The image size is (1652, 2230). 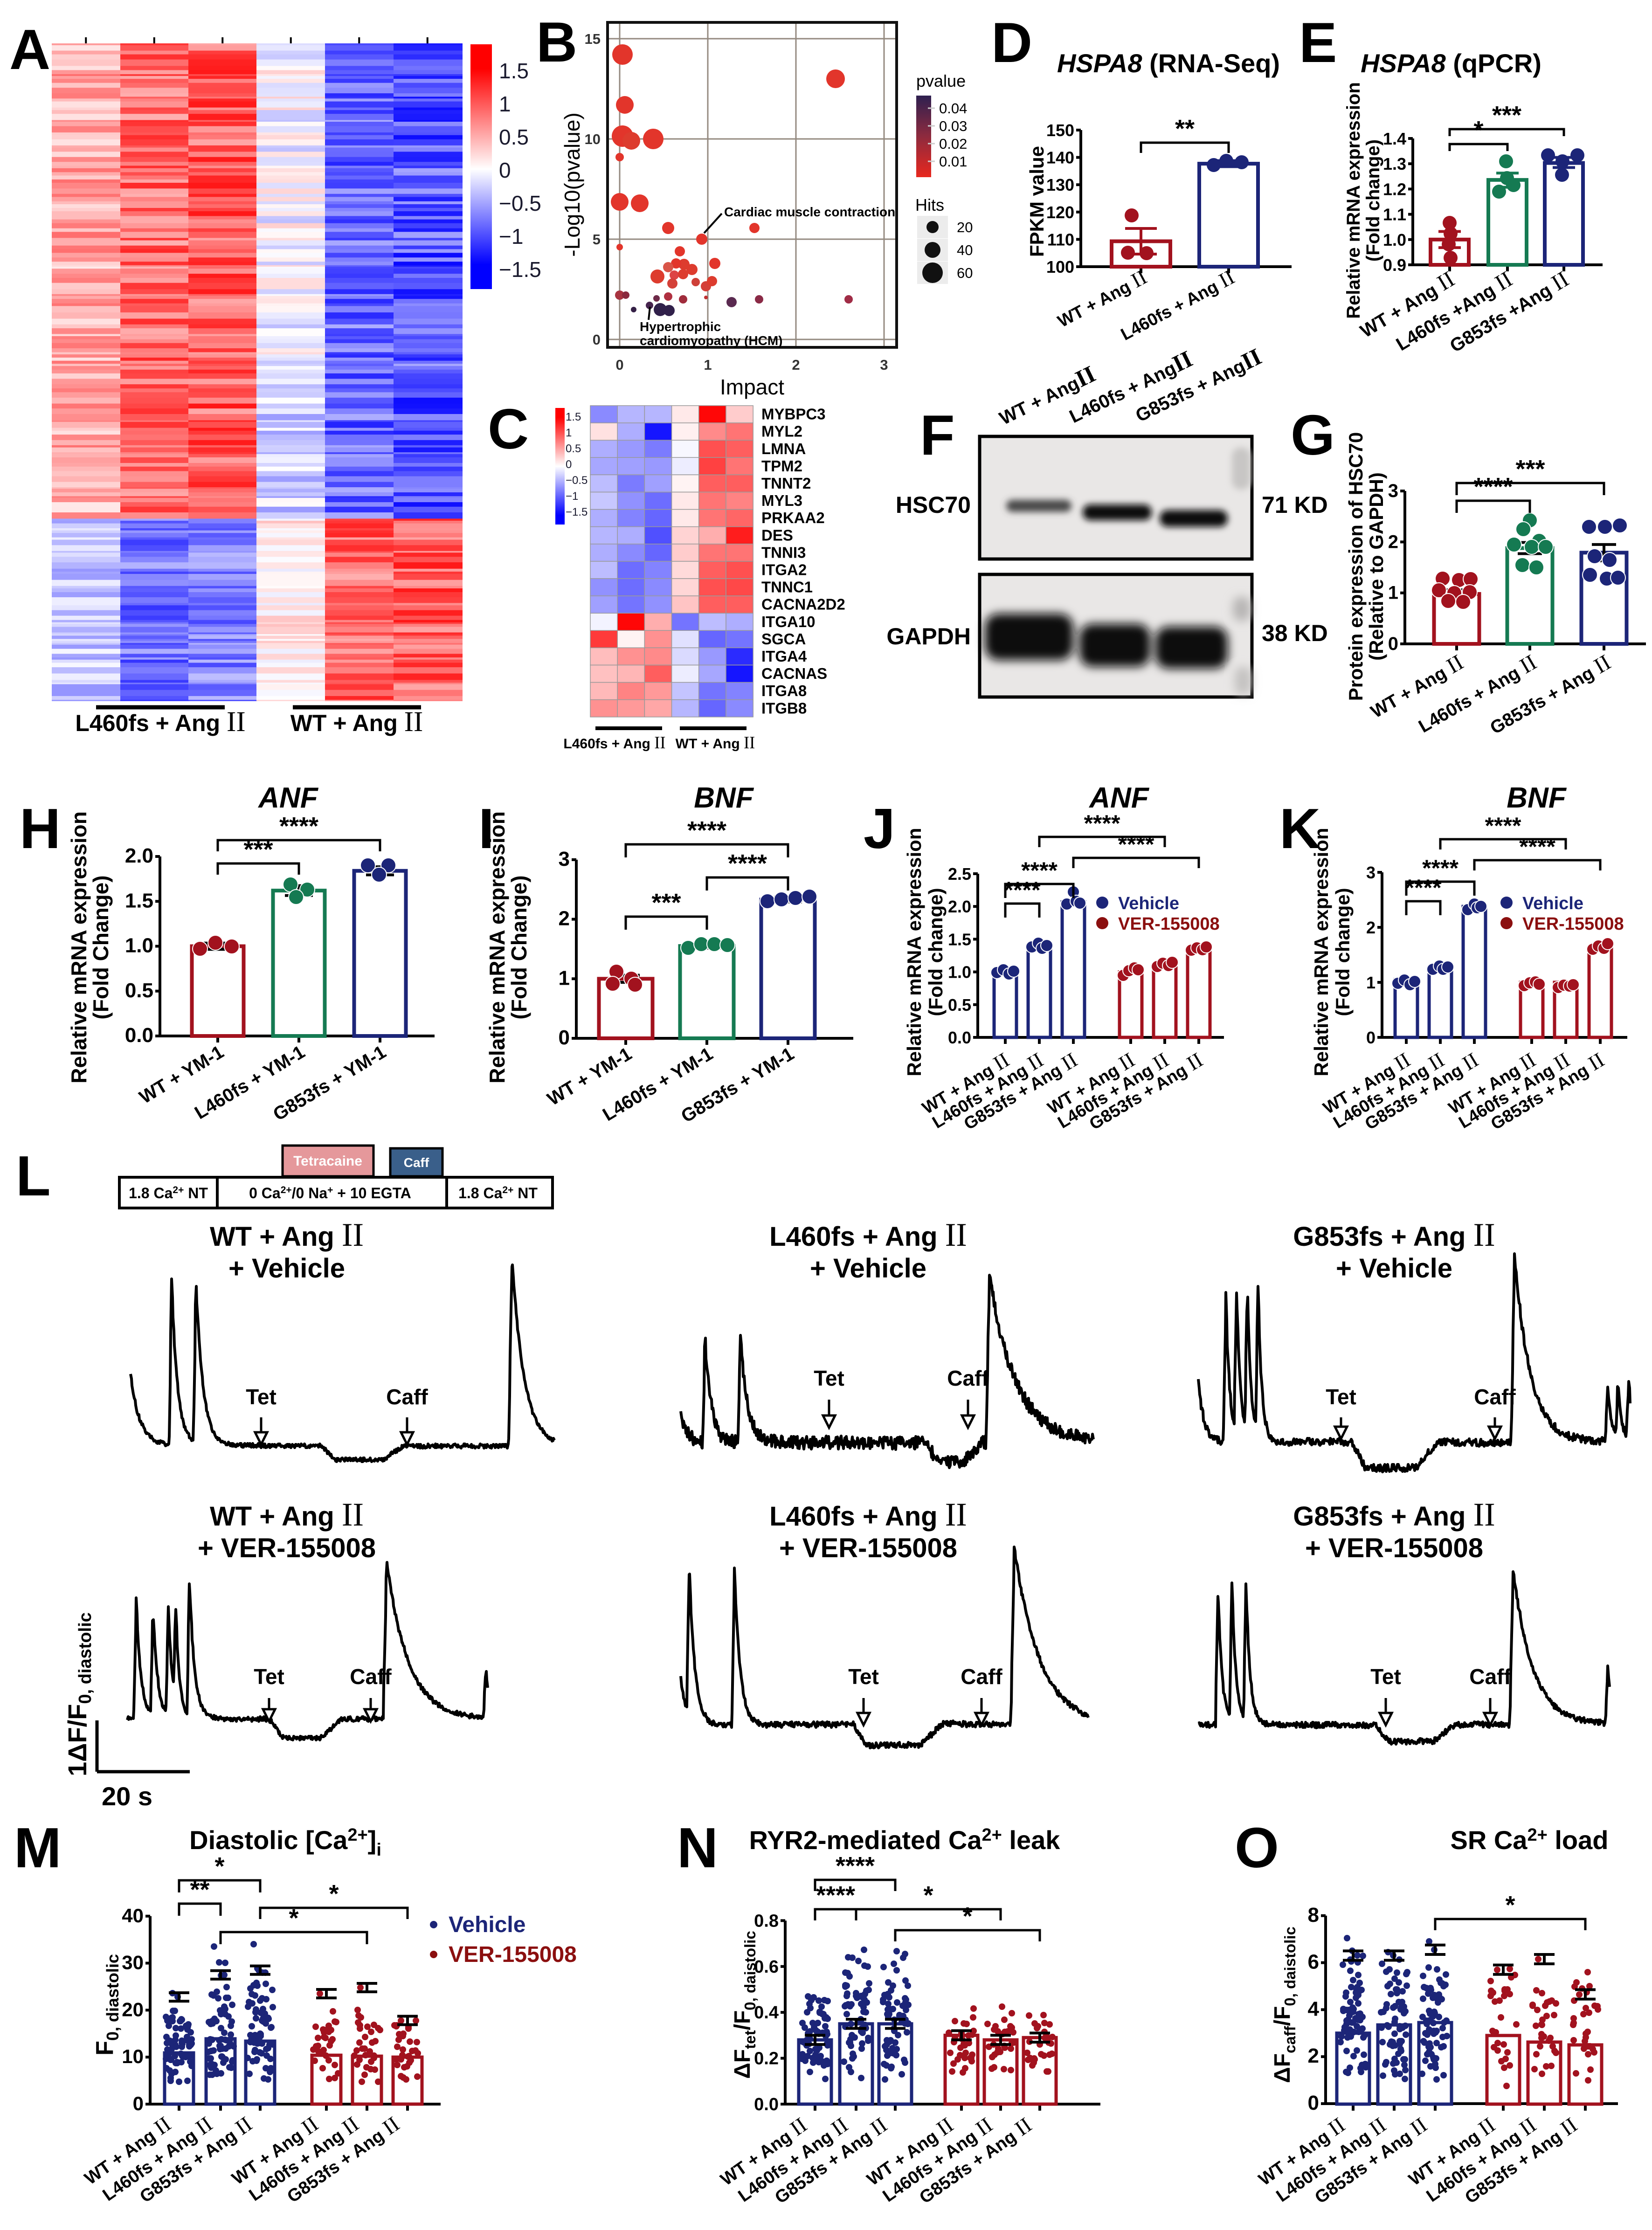 What do you see at coordinates (139, 1036) in the screenshot?
I see `svg-text: 0.0` at bounding box center [139, 1036].